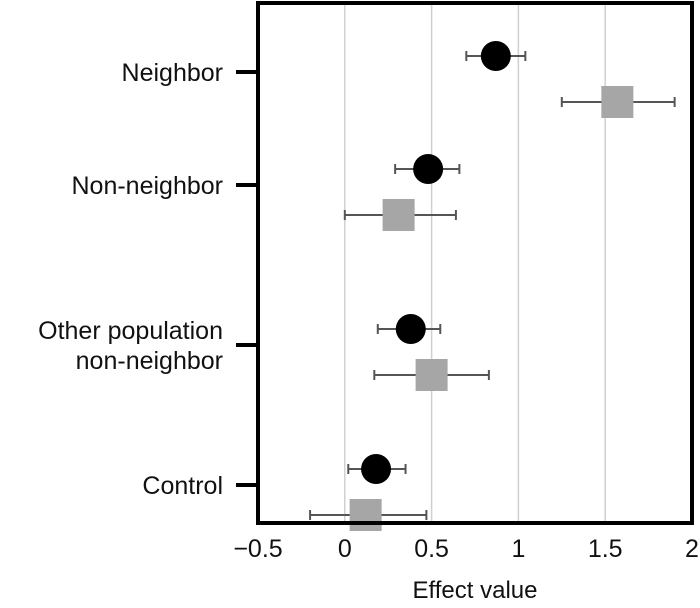  What do you see at coordinates (172, 73) in the screenshot?
I see `category-label: Neighbor` at bounding box center [172, 73].